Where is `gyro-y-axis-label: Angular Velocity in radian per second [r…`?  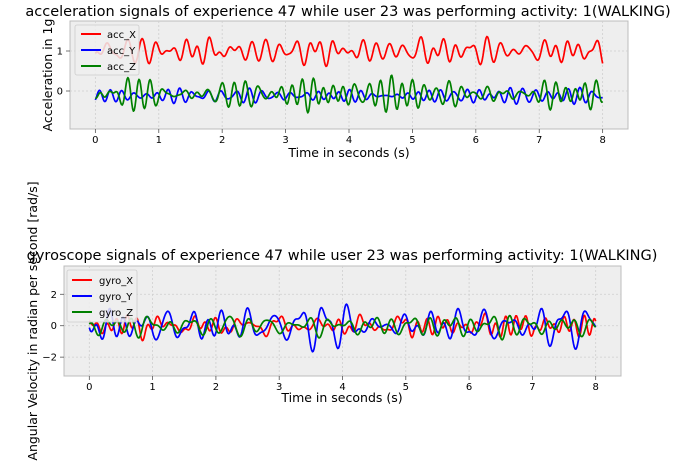
gyro-y-axis-label: Angular Velocity in radian per second [r… is located at coordinates (32, 320).